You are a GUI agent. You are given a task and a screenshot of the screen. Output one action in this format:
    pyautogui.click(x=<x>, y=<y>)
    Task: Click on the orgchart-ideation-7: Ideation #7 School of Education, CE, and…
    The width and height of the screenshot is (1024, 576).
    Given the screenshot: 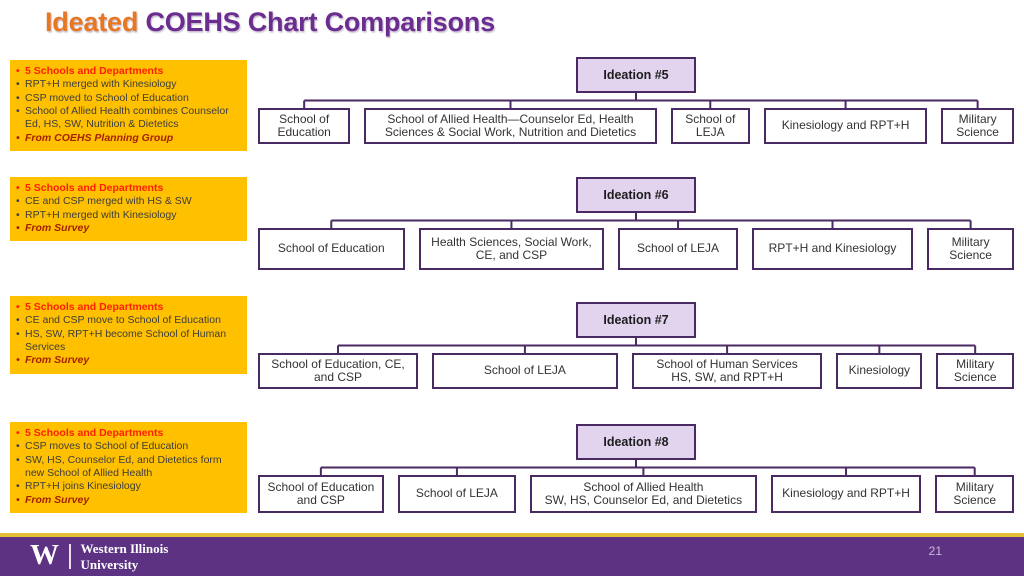 What is the action you would take?
    pyautogui.click(x=636, y=345)
    